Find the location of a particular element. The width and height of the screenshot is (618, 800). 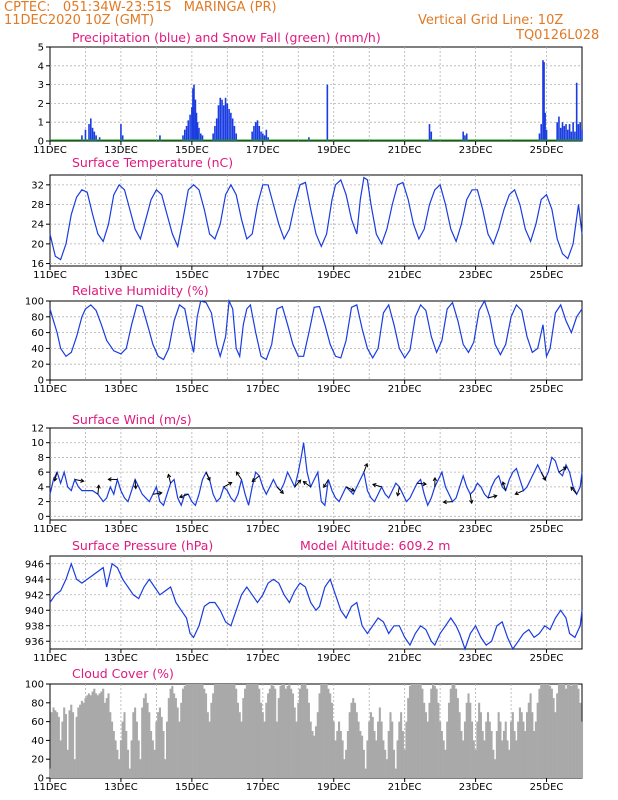

rh-y-tick-label: 80 is located at coordinates (37, 317).